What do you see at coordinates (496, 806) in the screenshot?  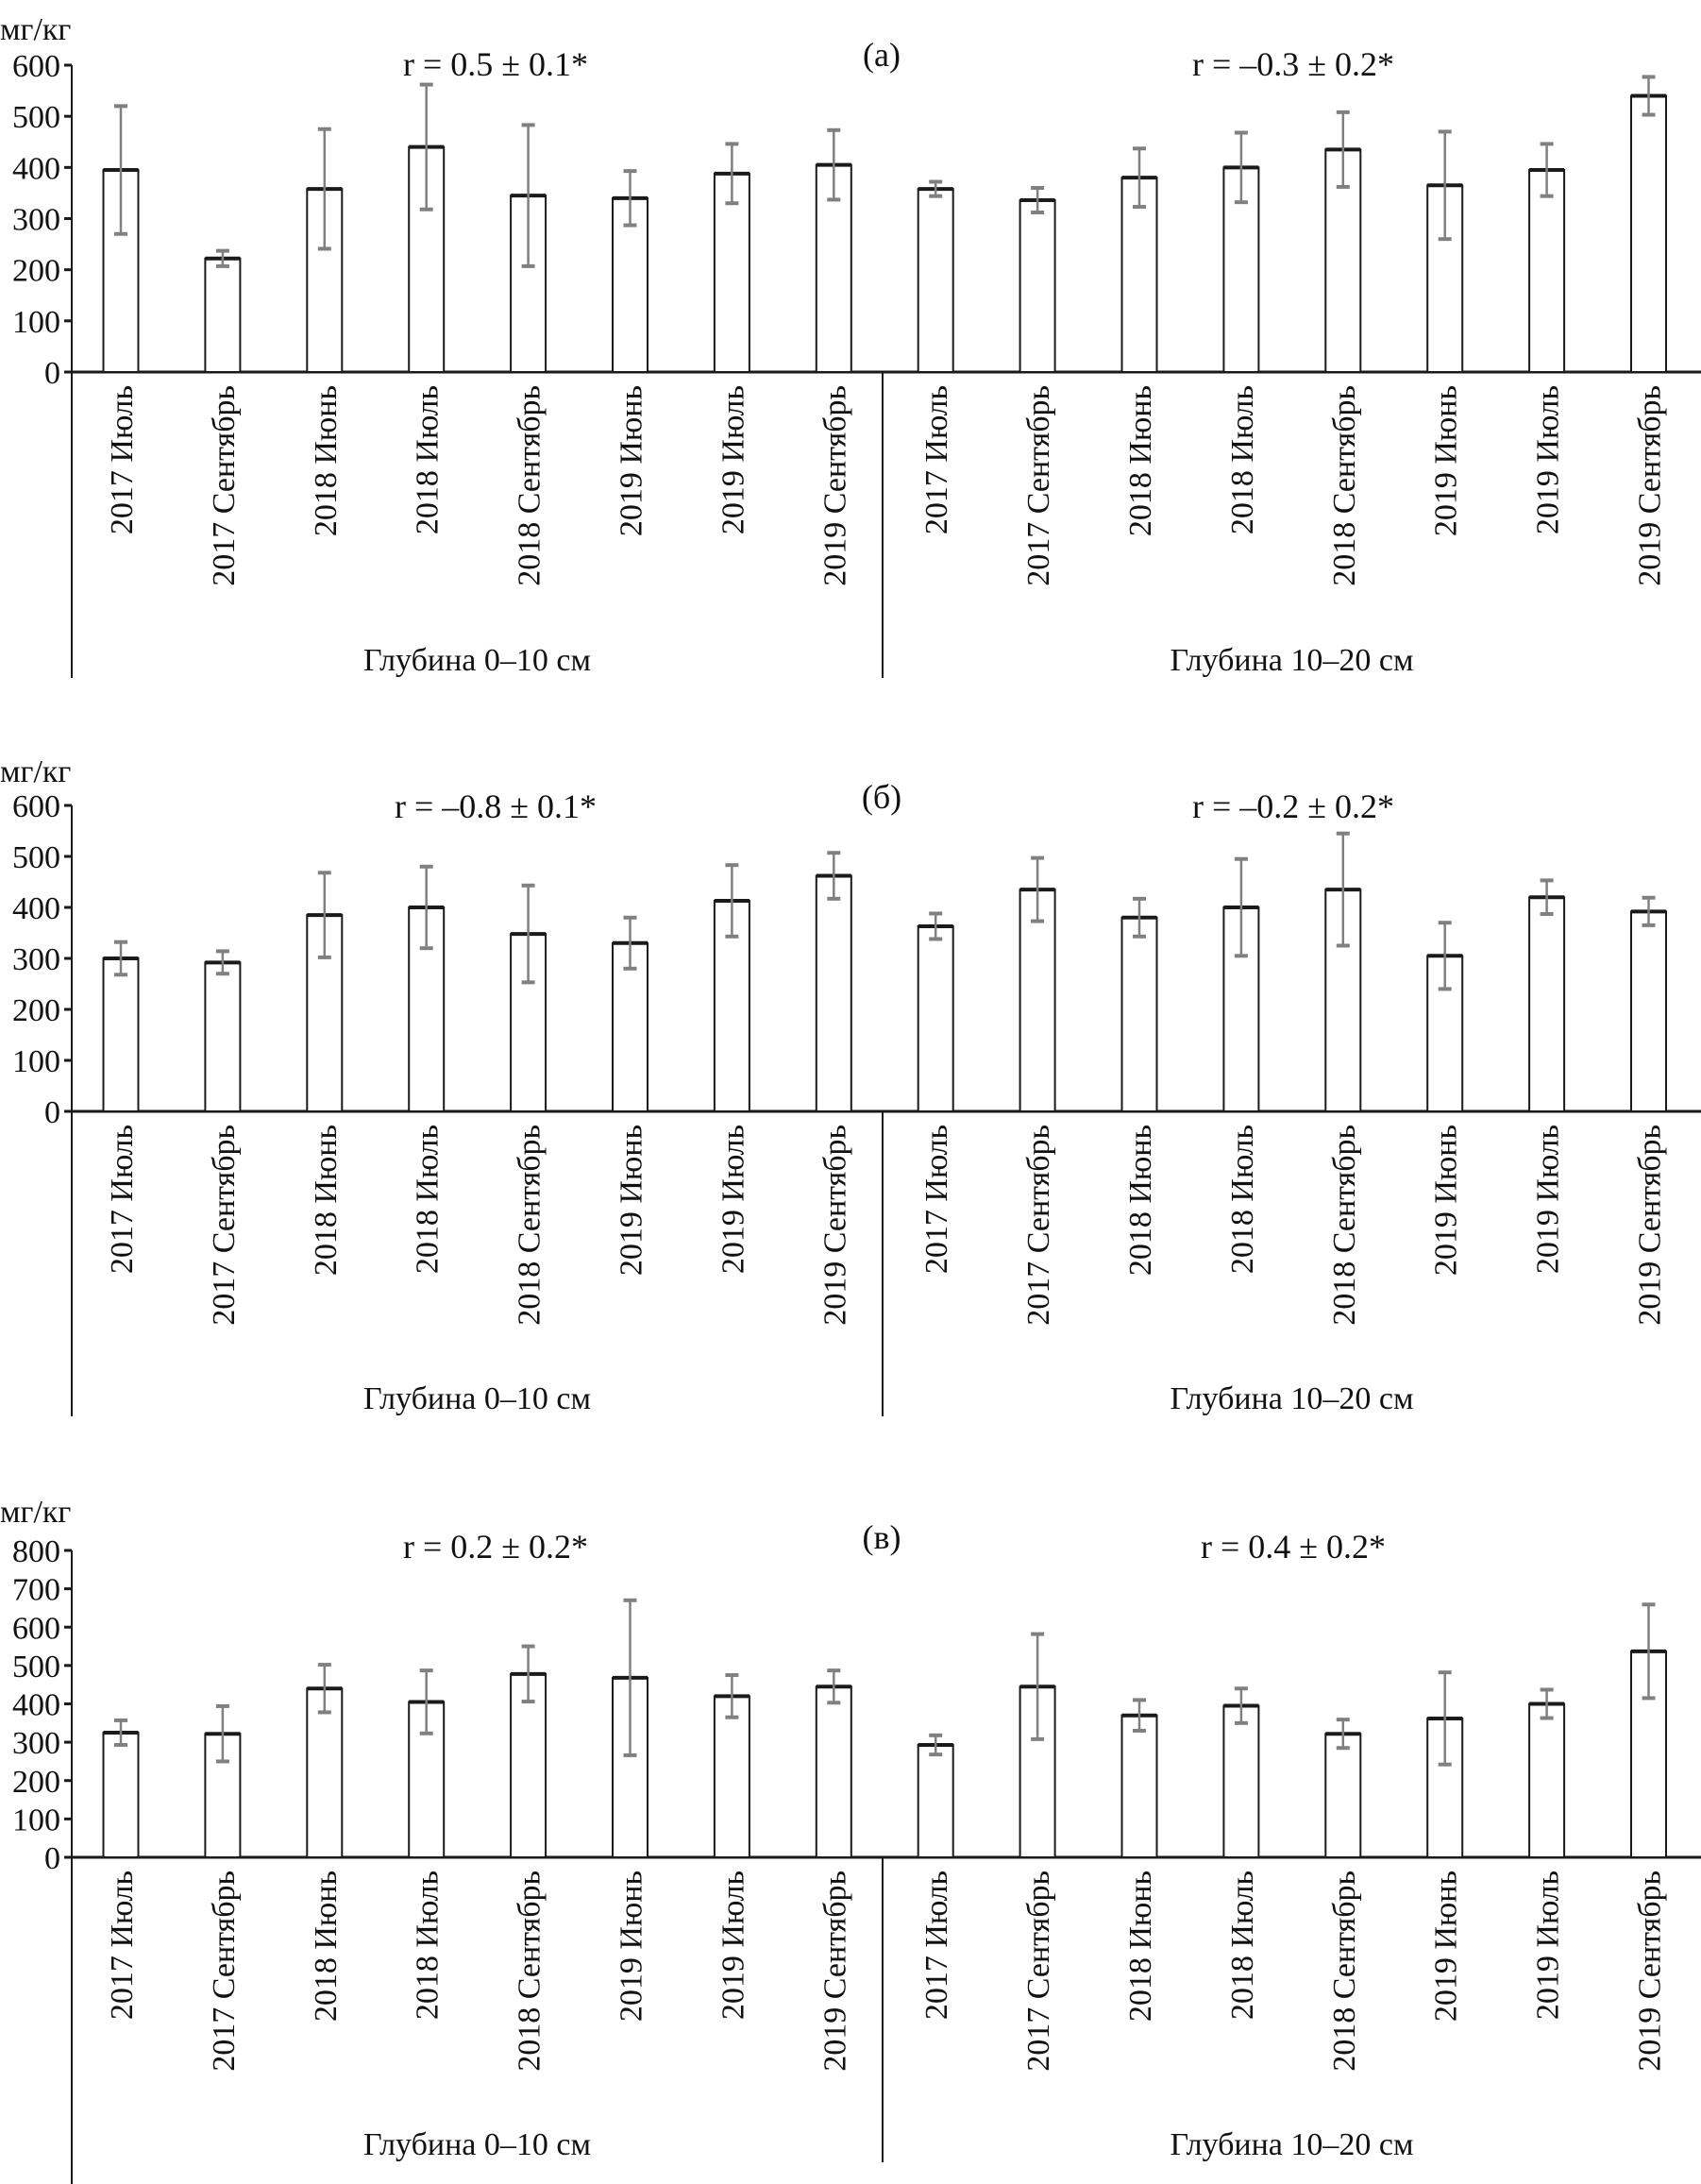 I see `correlation-label: r = –0.8 ± 0.1*` at bounding box center [496, 806].